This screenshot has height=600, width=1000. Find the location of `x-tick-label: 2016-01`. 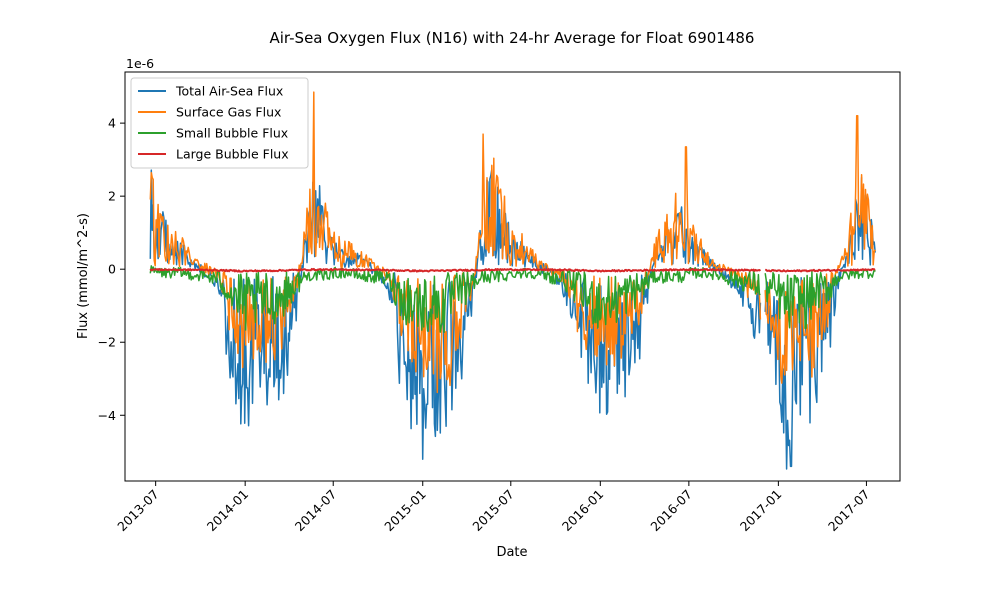

x-tick-label: 2016-01 is located at coordinates (583, 511).